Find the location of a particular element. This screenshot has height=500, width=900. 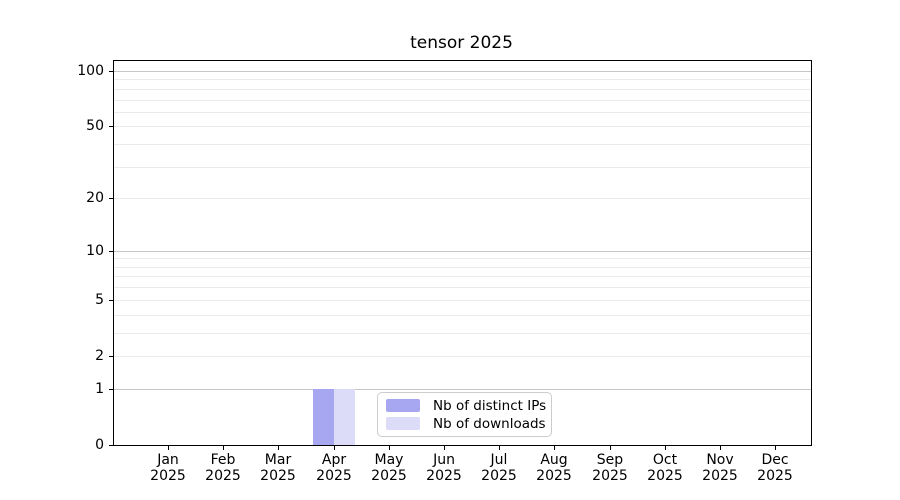

x-tick-month: Jan is located at coordinates (168, 460).